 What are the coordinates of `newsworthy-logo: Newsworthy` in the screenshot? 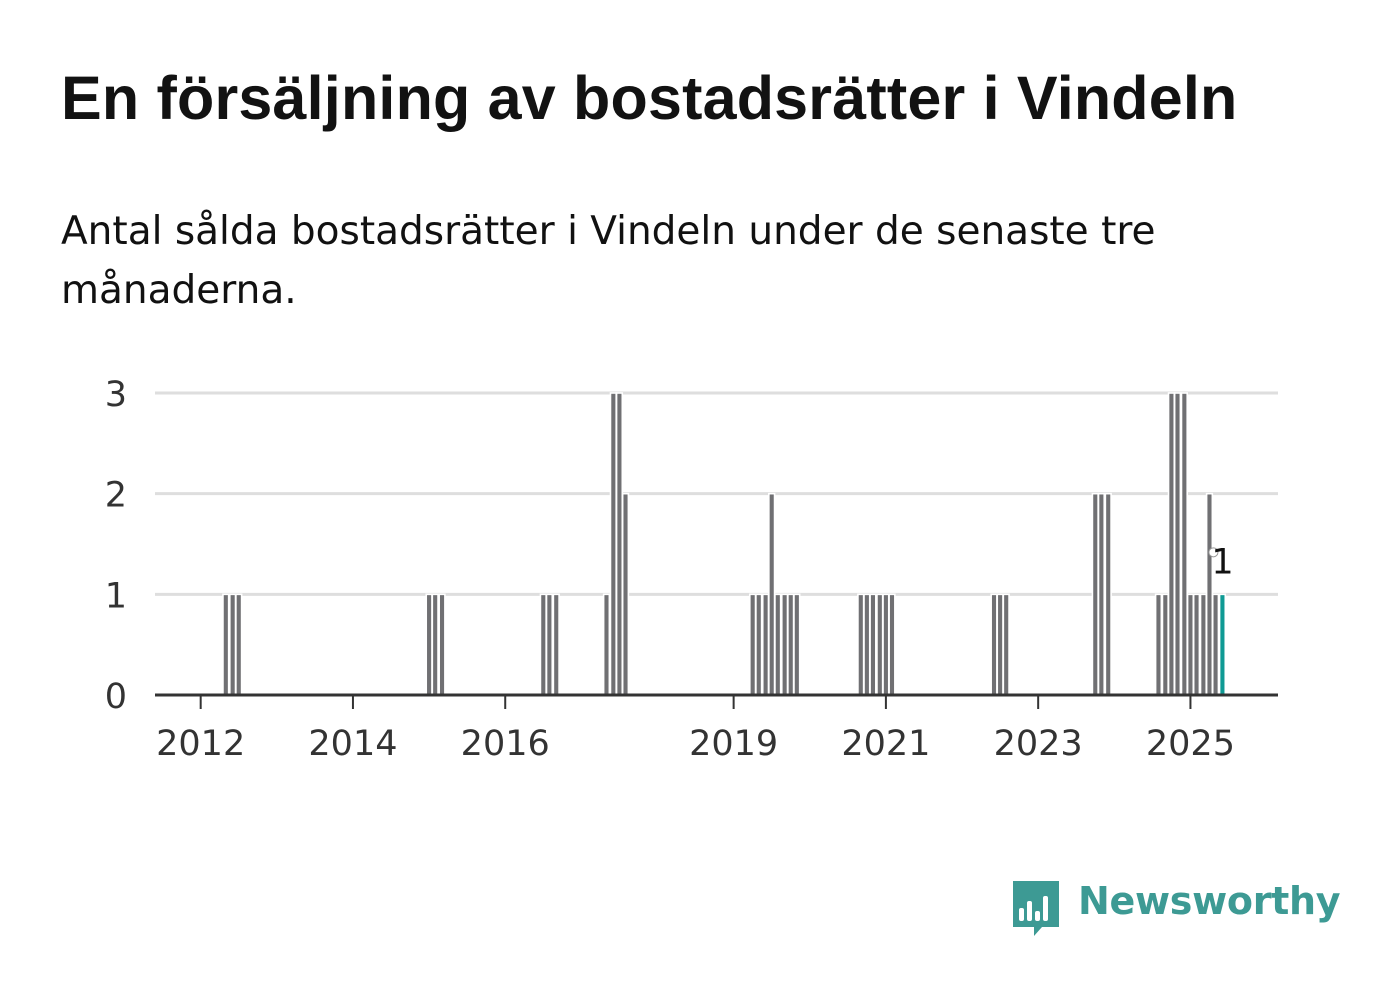 It's located at (1175, 909).